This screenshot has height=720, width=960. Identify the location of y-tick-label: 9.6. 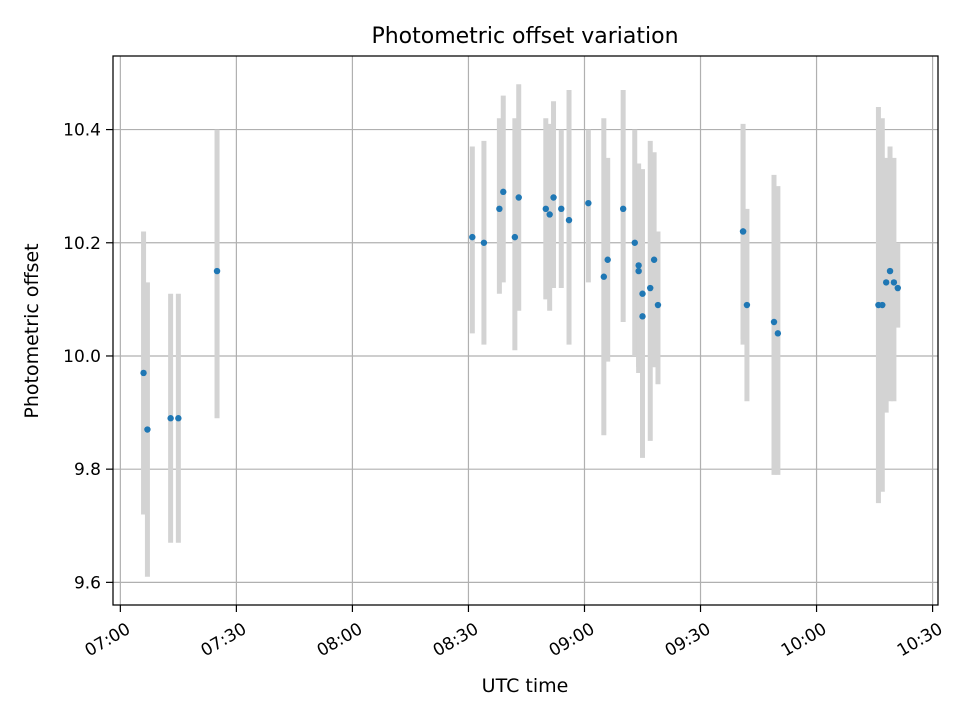
(87, 583).